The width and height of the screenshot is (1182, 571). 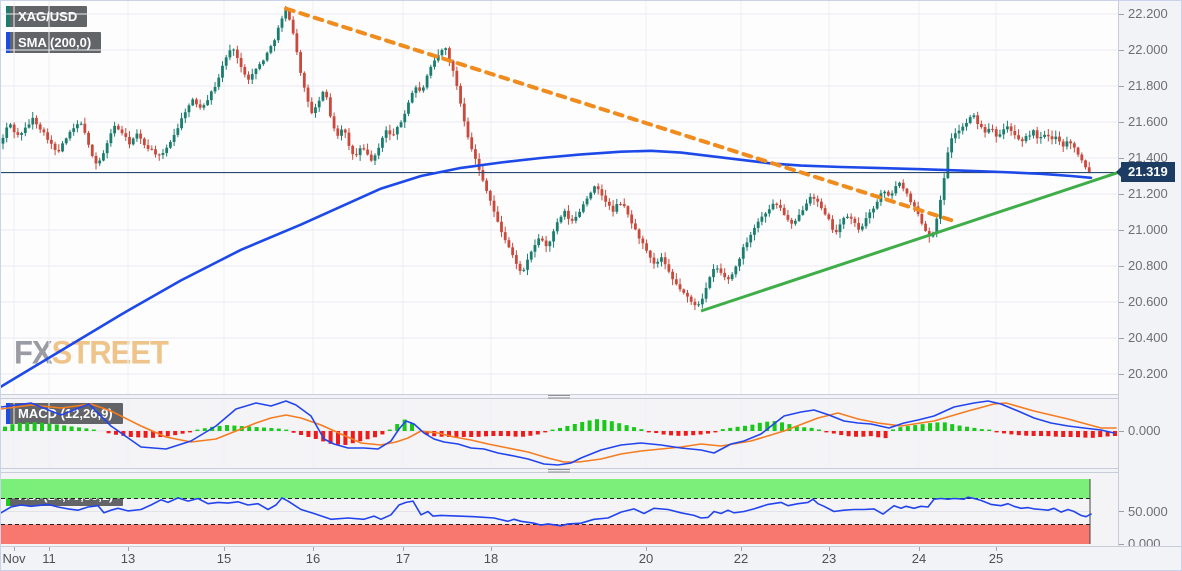 I want to click on sma-indicator-badge: SMA (200,0), so click(x=54, y=42).